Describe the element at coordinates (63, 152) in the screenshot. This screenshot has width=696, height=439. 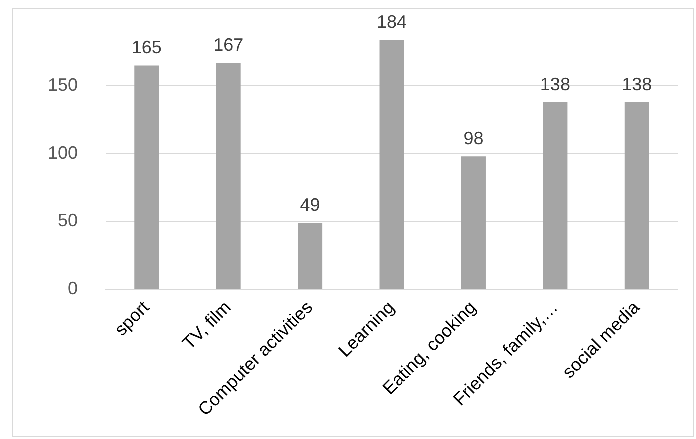
I see `y-tick-label: 100` at that location.